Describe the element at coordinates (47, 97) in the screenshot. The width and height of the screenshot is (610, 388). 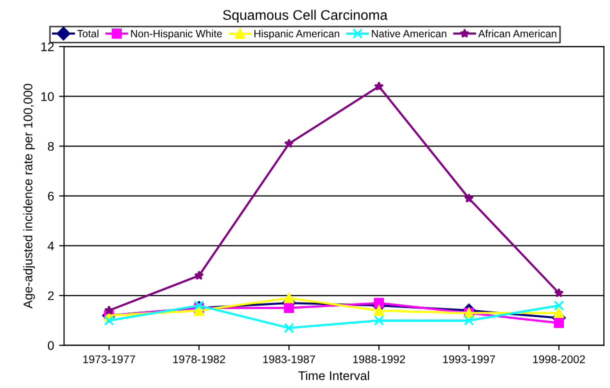
I see `y-tick-label: 10` at that location.